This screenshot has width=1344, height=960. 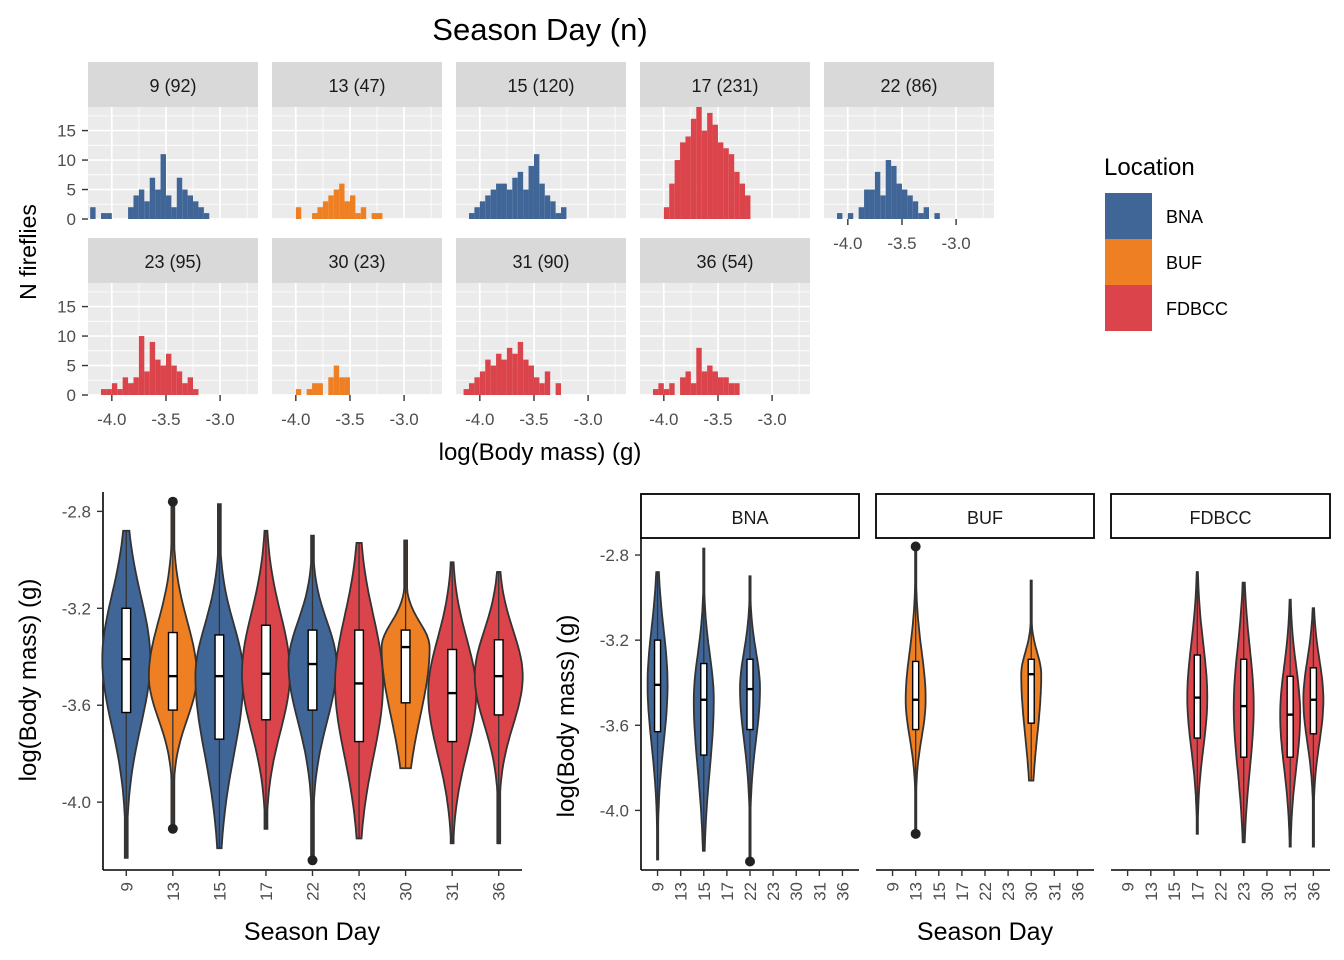 I want to click on histogram-x-label: log(Body mass) (g), so click(x=540, y=452).